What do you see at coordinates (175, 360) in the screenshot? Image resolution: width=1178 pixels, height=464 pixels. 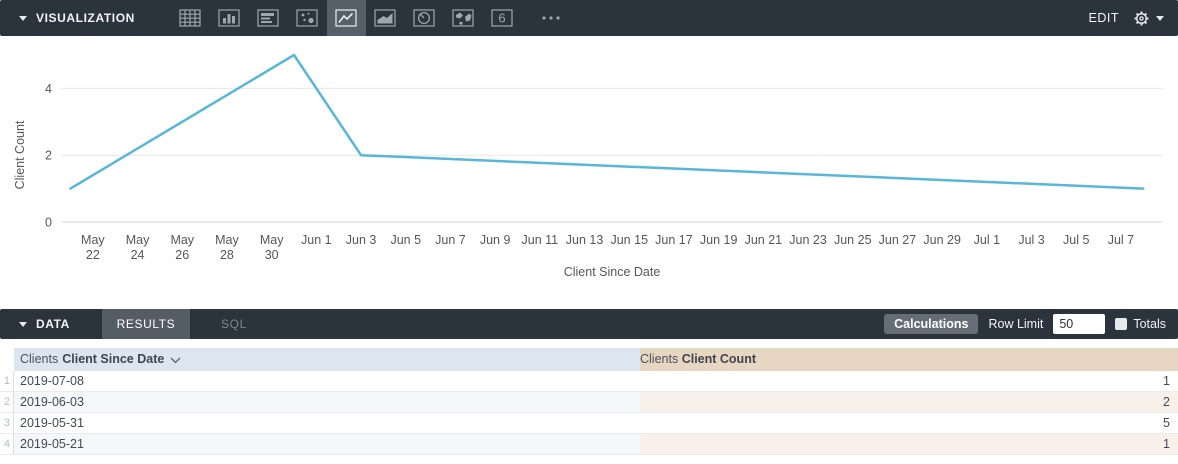 I see `sort-desc-chevron-icon` at bounding box center [175, 360].